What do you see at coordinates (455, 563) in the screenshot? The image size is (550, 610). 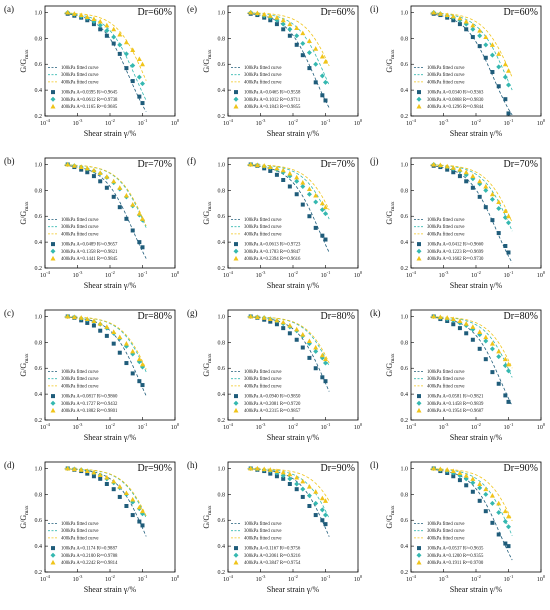 I see `legend-entry: 400kPa A=0.1911 R²=0.9700` at bounding box center [455, 563].